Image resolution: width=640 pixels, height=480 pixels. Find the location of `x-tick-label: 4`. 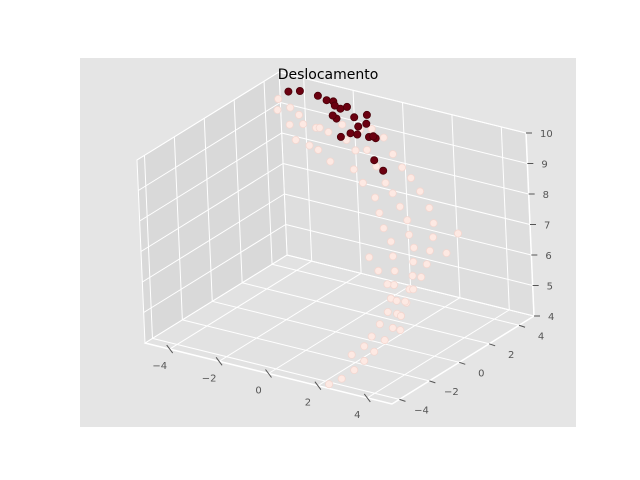

x-tick-label: 4 is located at coordinates (357, 415).